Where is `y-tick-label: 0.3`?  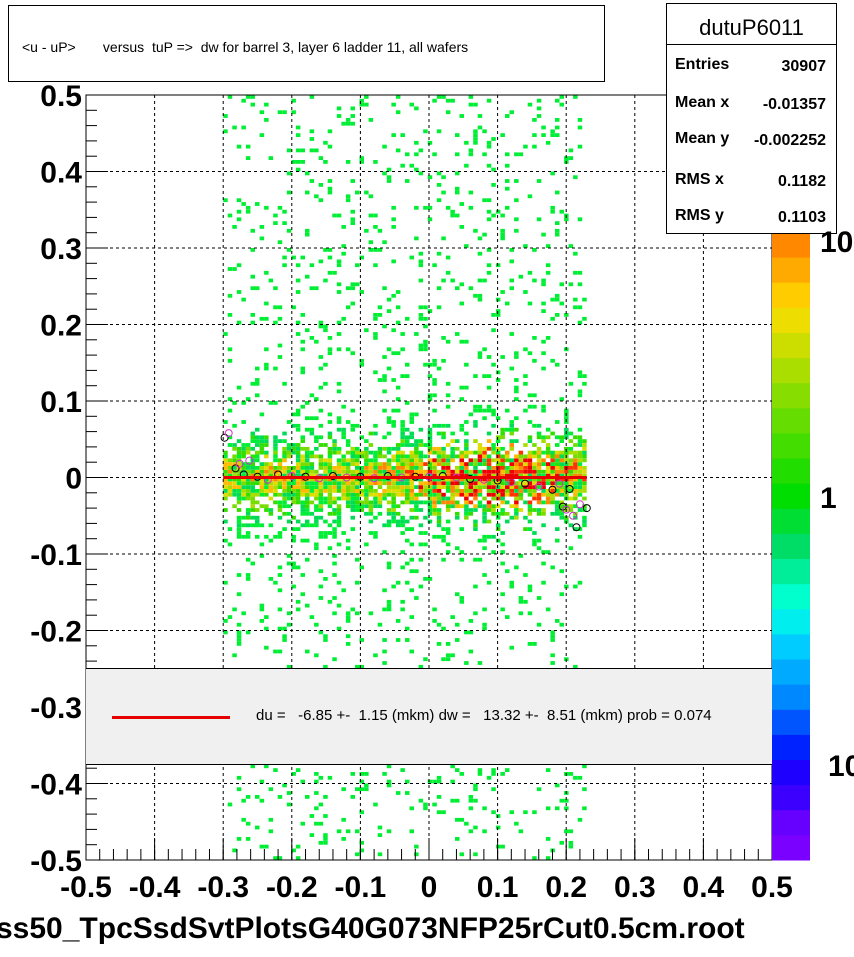 y-tick-label: 0.3 is located at coordinates (61, 249).